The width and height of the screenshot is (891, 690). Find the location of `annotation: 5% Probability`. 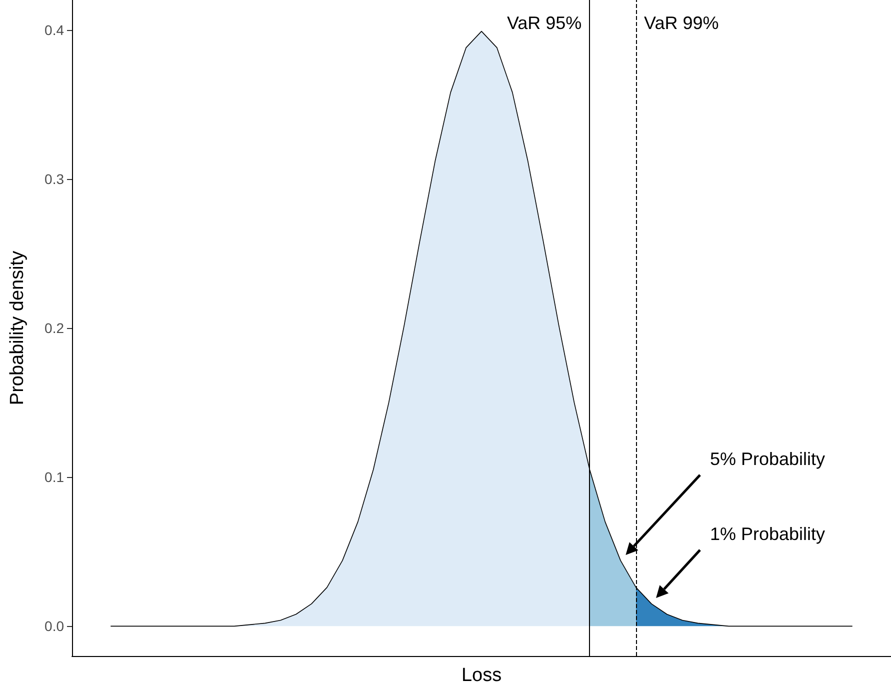

annotation: 5% Probability is located at coordinates (768, 459).